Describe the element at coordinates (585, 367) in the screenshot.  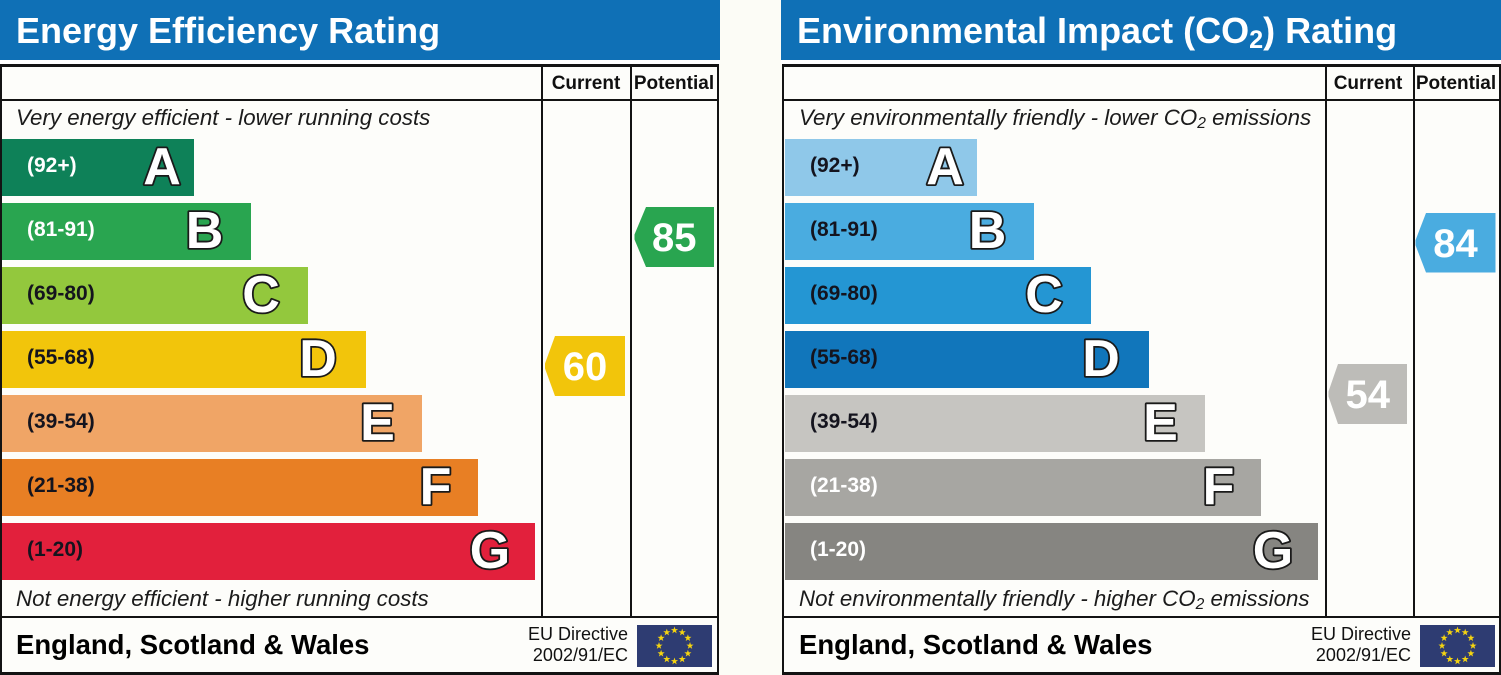
I see `svg-text: 60` at that location.